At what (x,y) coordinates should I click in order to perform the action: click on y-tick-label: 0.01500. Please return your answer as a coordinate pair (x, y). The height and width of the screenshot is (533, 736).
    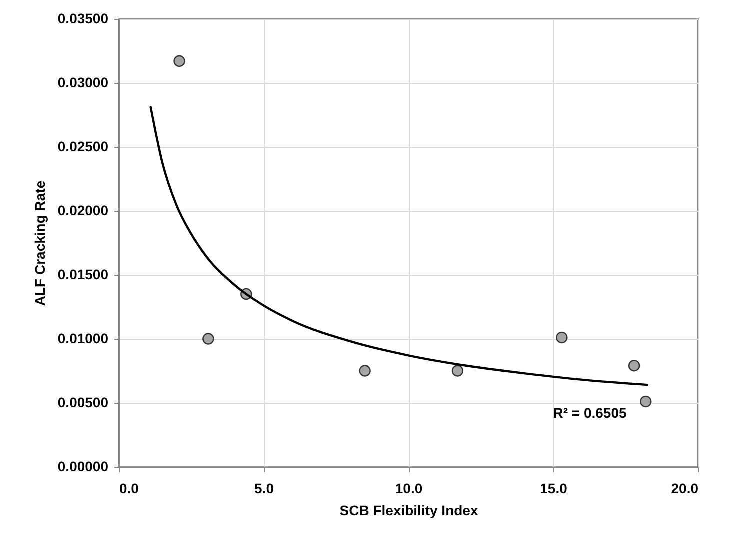
    Looking at the image, I should click on (83, 274).